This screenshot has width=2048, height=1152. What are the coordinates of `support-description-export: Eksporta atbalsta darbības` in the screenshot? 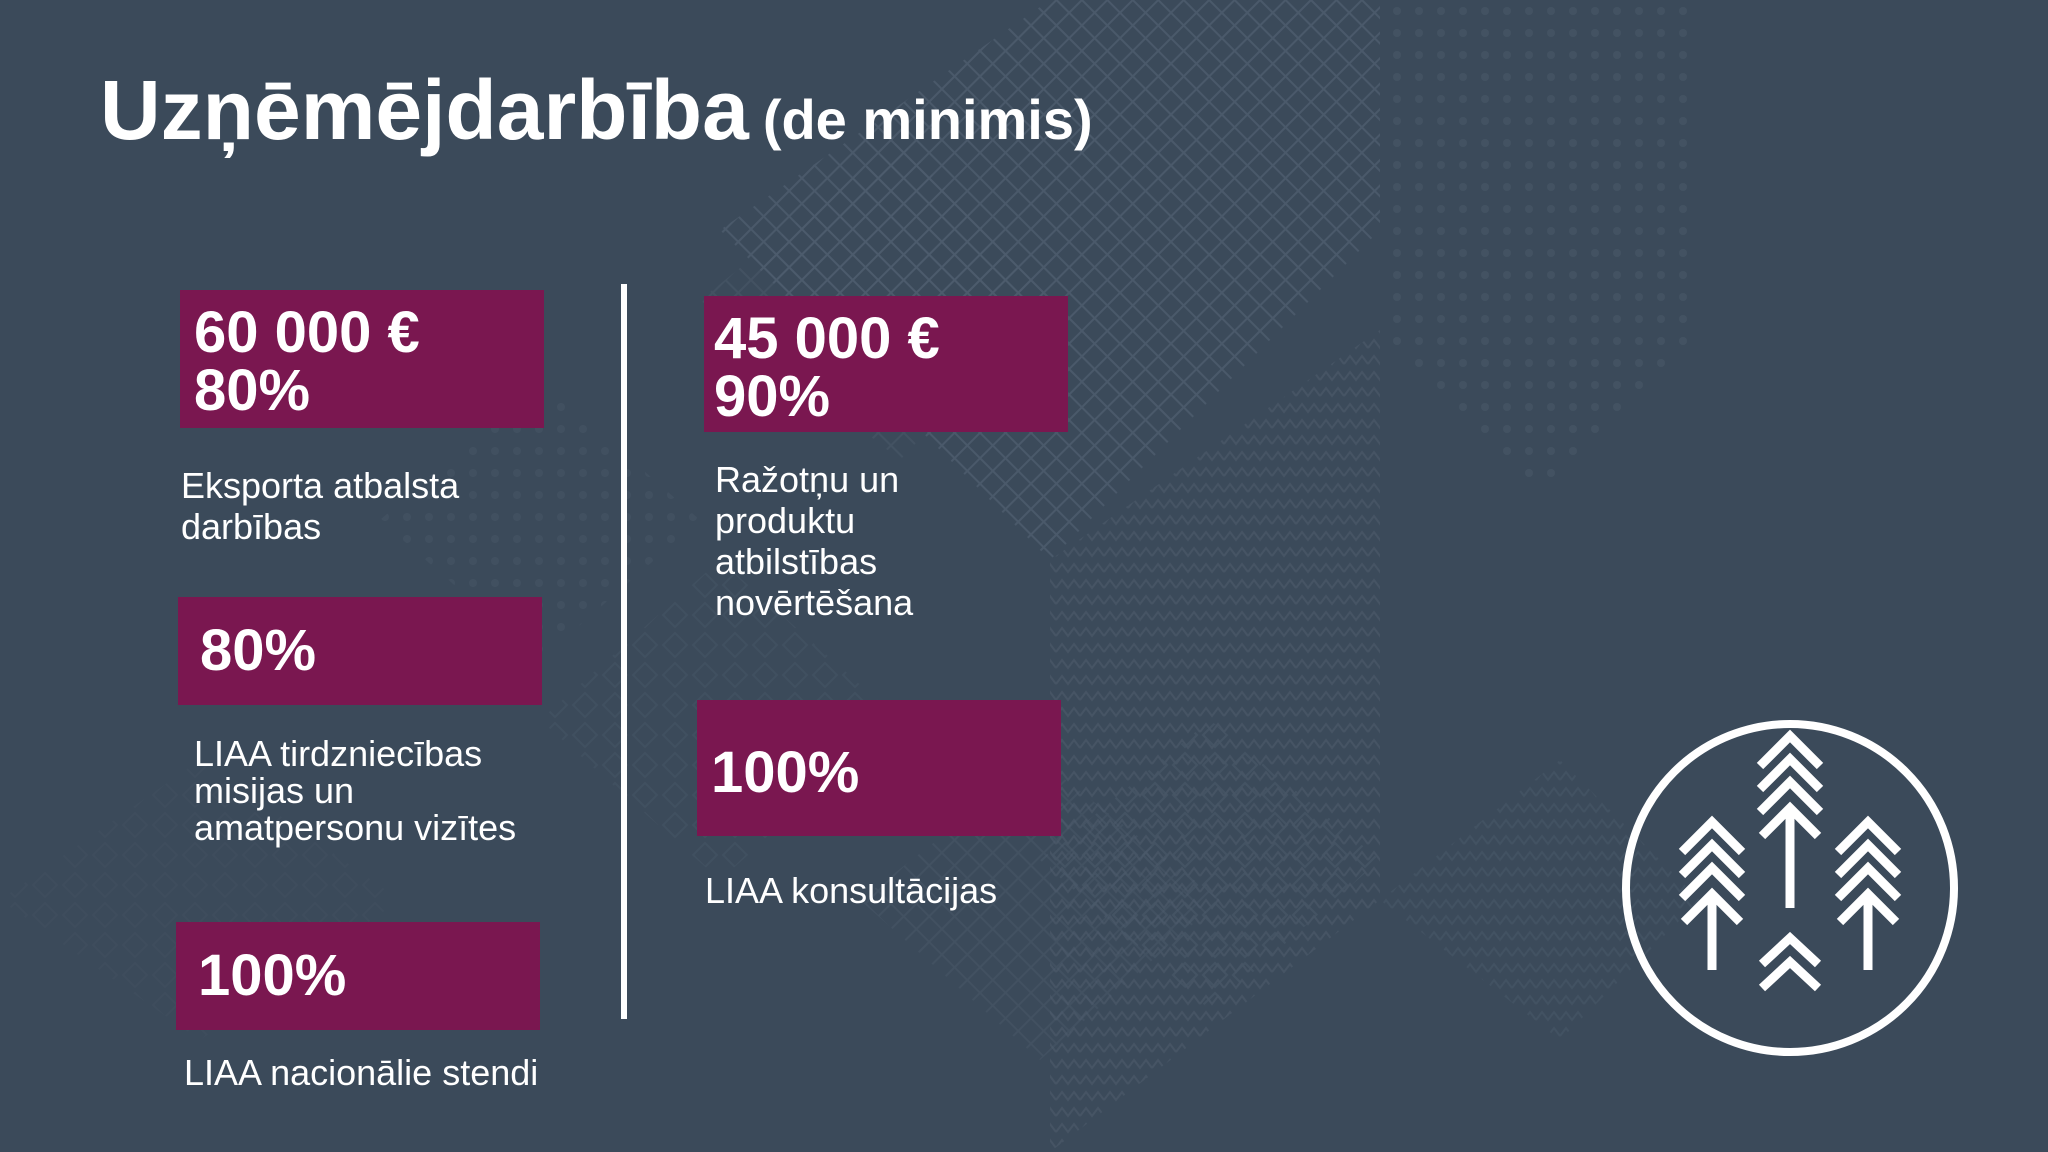 It's located at (320, 506).